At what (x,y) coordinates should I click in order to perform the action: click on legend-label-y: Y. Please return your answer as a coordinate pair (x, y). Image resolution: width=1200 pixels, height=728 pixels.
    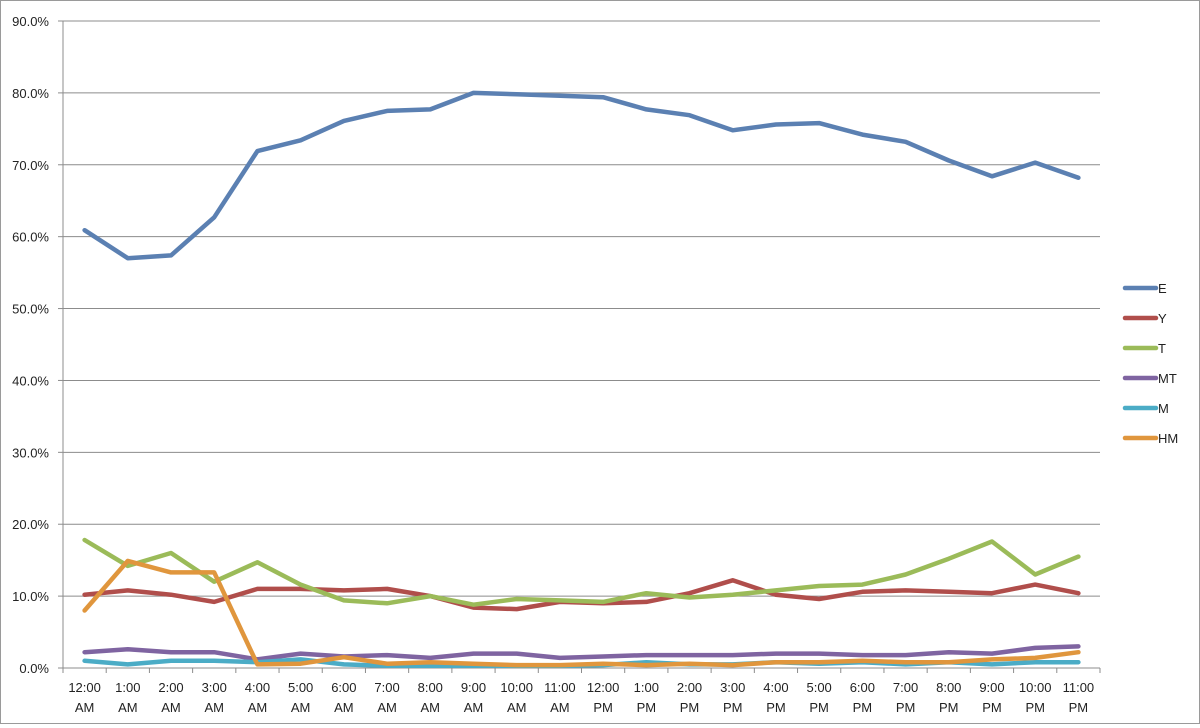
    Looking at the image, I should click on (1162, 318).